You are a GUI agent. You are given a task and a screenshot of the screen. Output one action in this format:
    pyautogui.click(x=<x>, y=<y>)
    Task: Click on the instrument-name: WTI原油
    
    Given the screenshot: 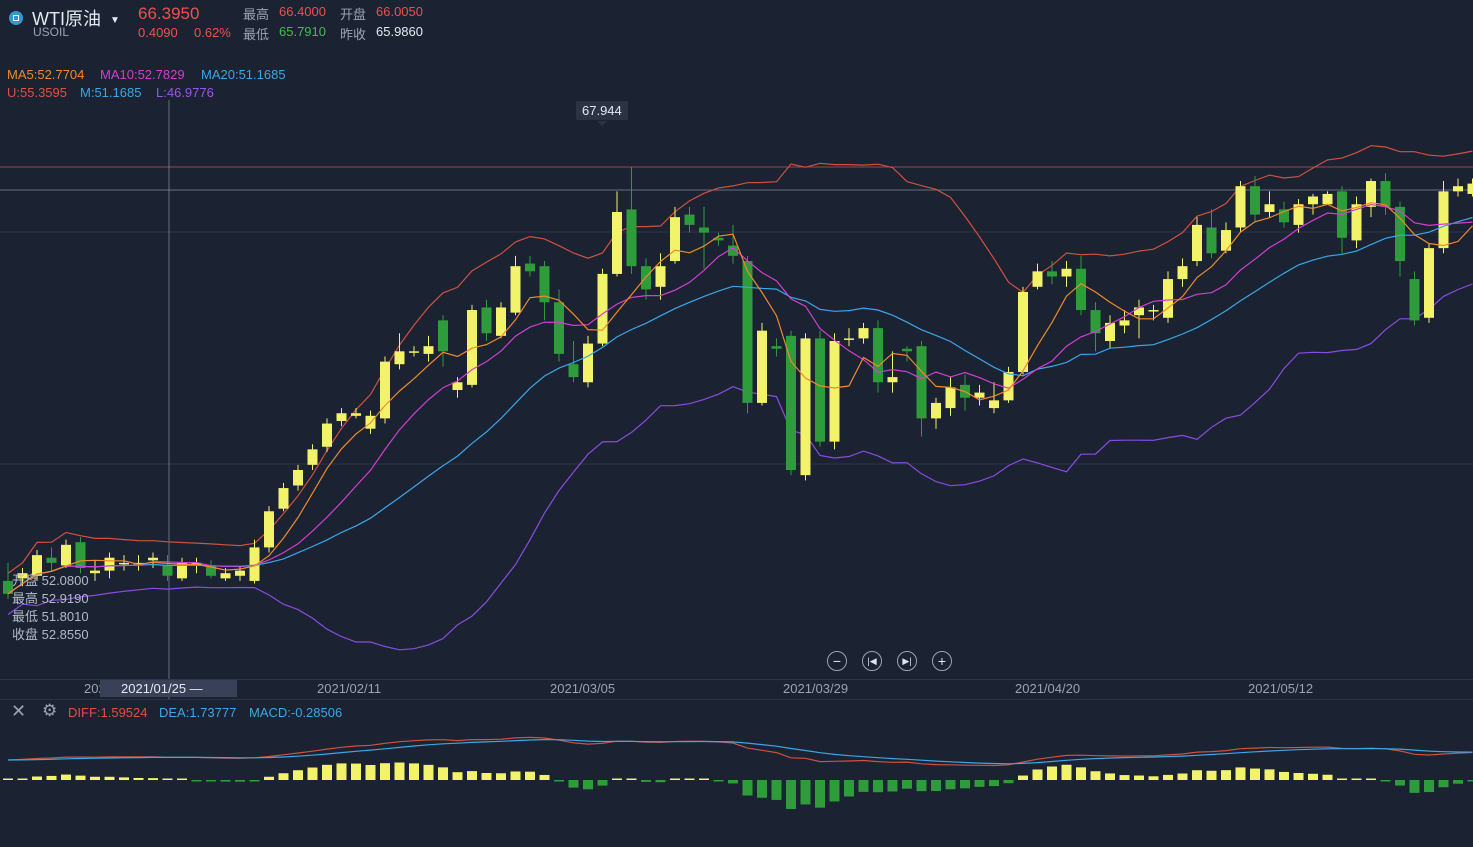 What is the action you would take?
    pyautogui.click(x=66, y=19)
    